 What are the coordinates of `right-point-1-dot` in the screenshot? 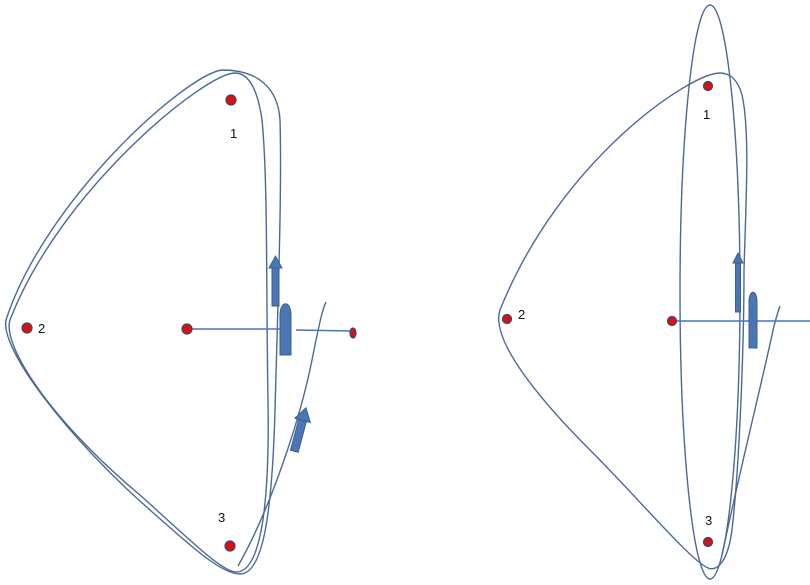 It's located at (708, 86).